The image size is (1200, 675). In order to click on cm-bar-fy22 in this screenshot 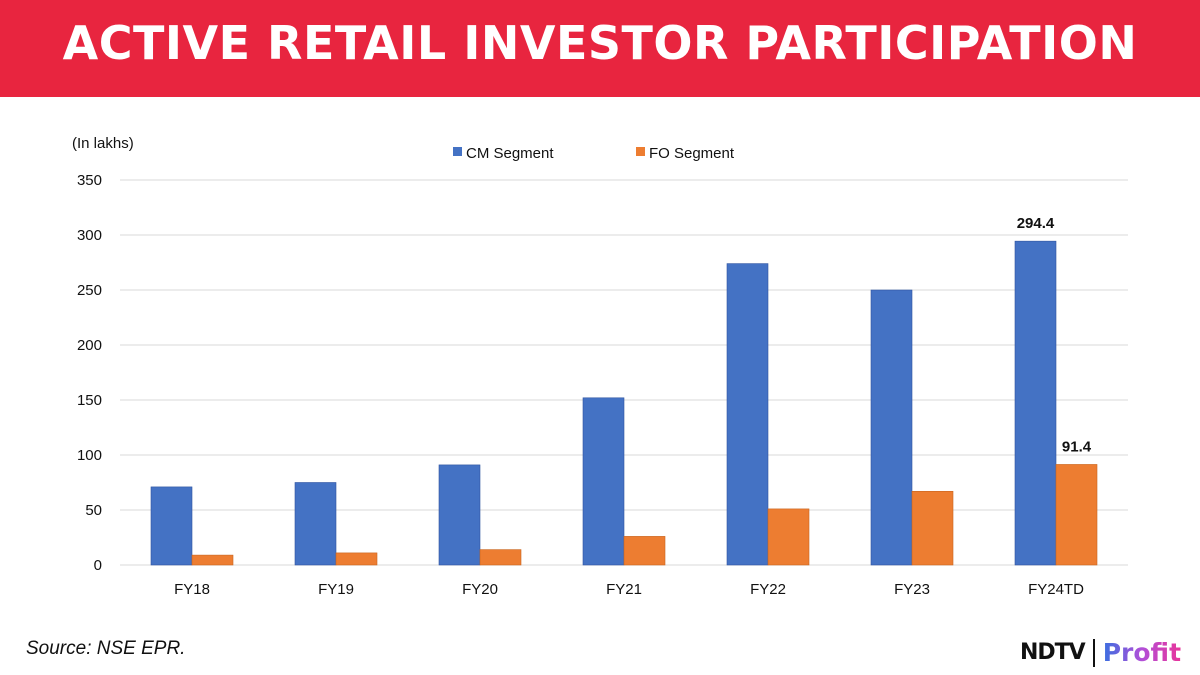, I will do `click(747, 414)`.